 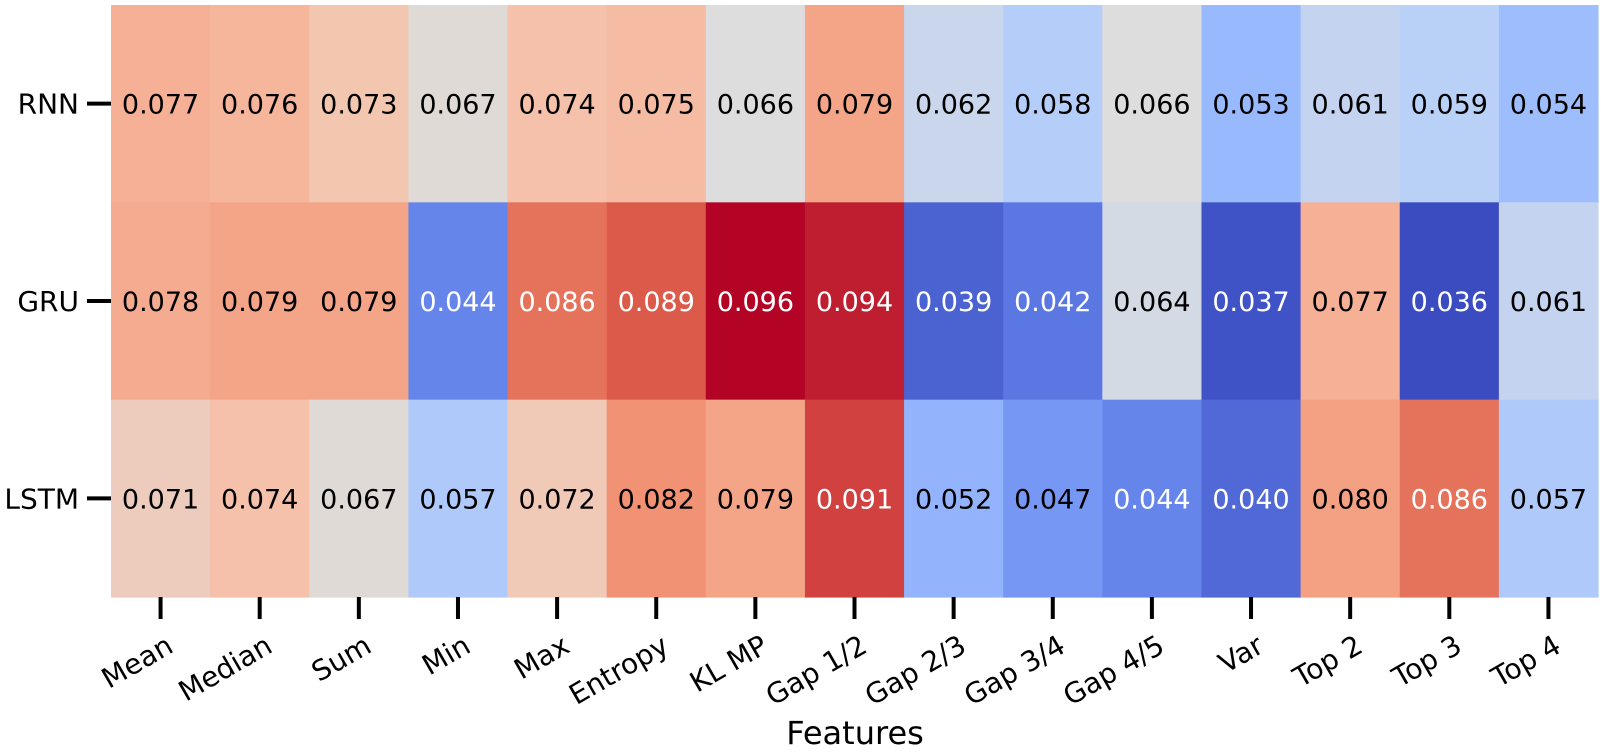 What do you see at coordinates (855, 733) in the screenshot?
I see `x-axis-label: Features` at bounding box center [855, 733].